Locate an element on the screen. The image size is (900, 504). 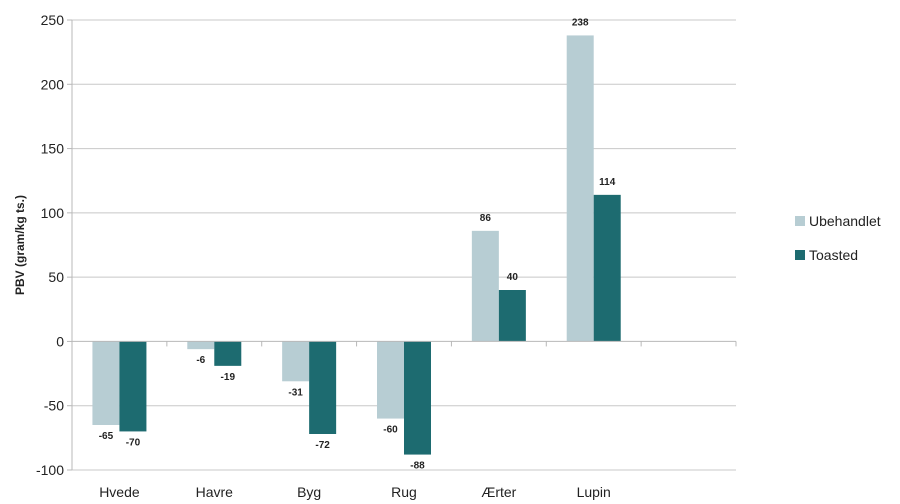
data-label: -31 is located at coordinates (295, 392).